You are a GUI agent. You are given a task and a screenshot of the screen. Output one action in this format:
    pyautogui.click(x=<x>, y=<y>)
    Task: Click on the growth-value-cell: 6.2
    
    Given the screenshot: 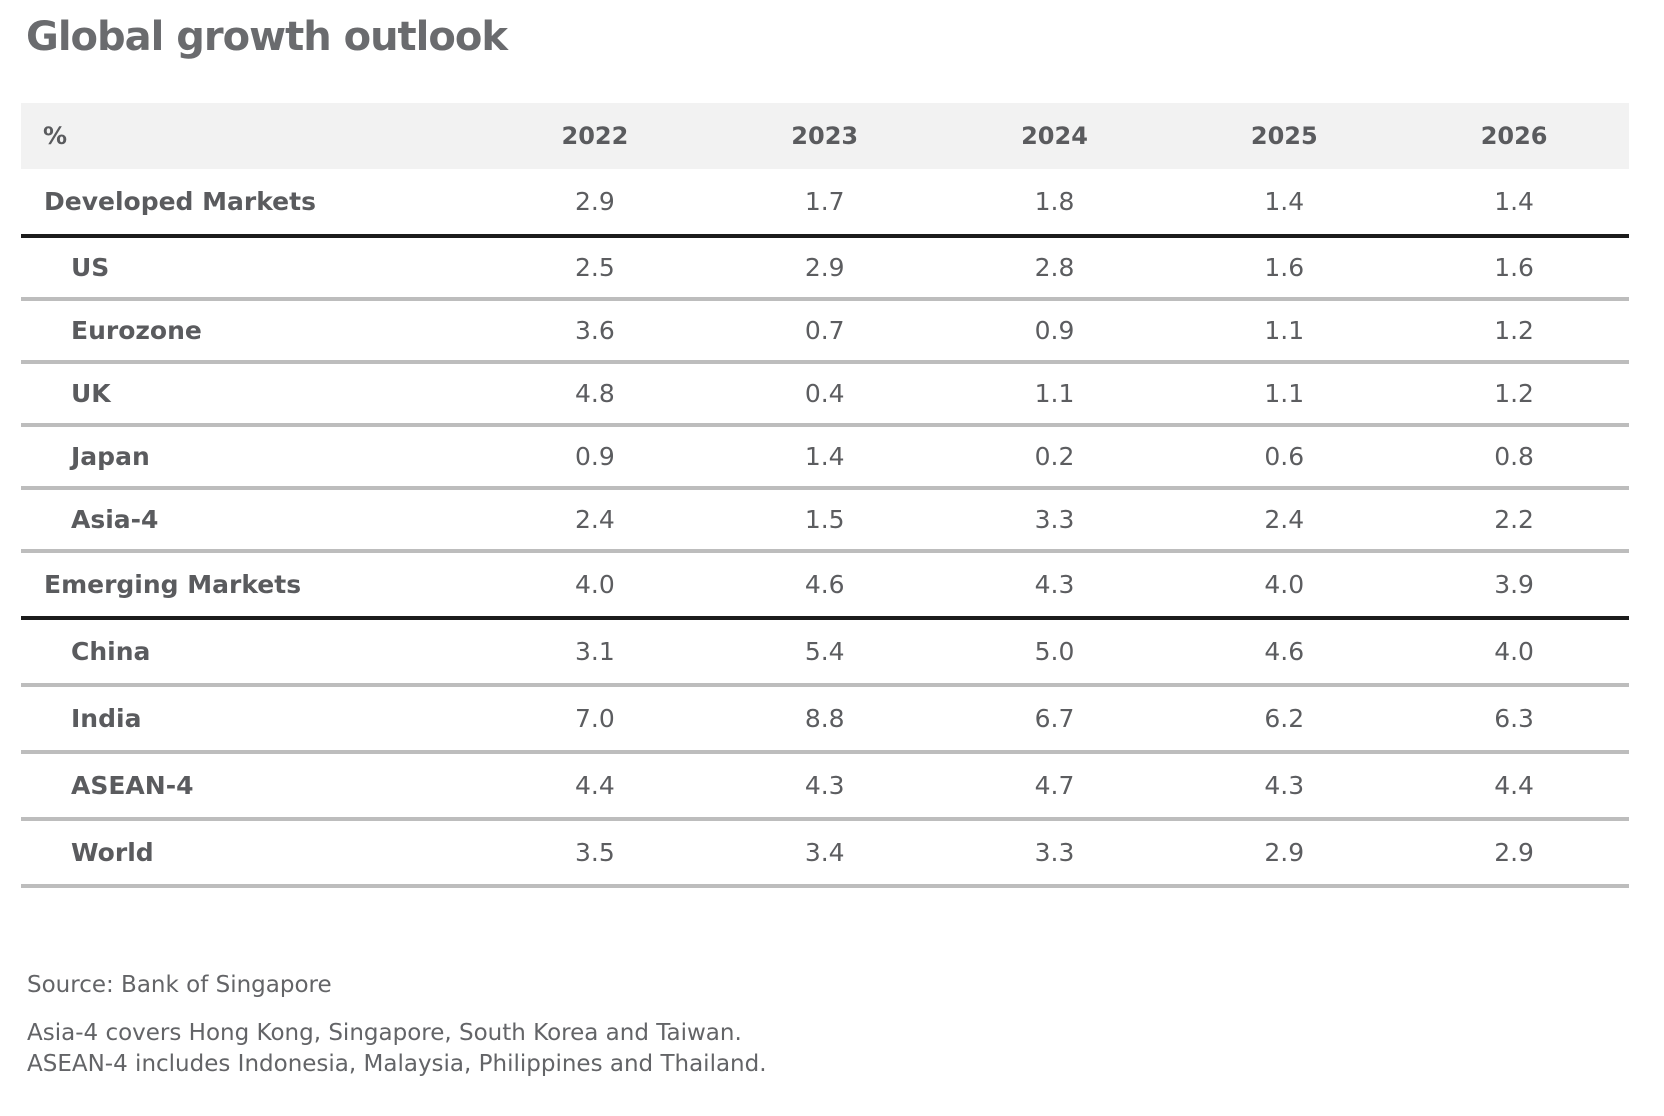 What is the action you would take?
    pyautogui.click(x=1284, y=719)
    